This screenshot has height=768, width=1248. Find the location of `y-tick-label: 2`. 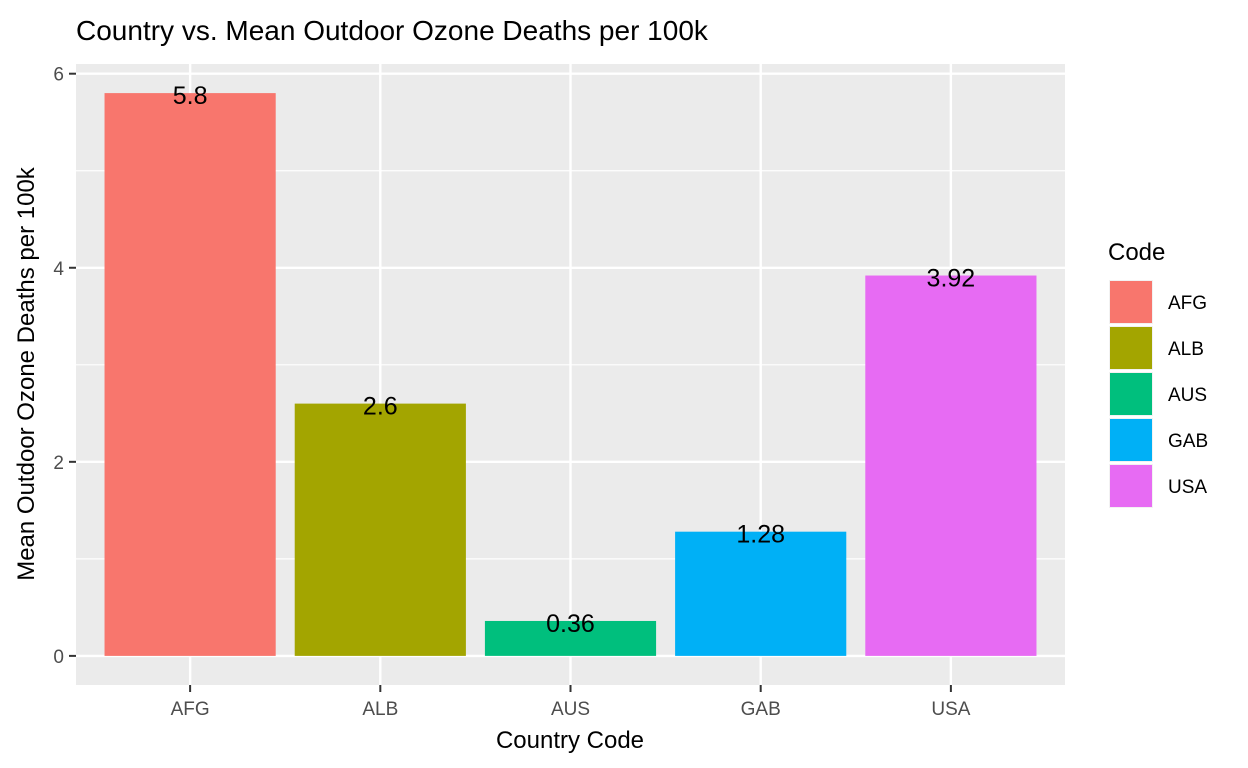

y-tick-label: 2 is located at coordinates (58, 463).